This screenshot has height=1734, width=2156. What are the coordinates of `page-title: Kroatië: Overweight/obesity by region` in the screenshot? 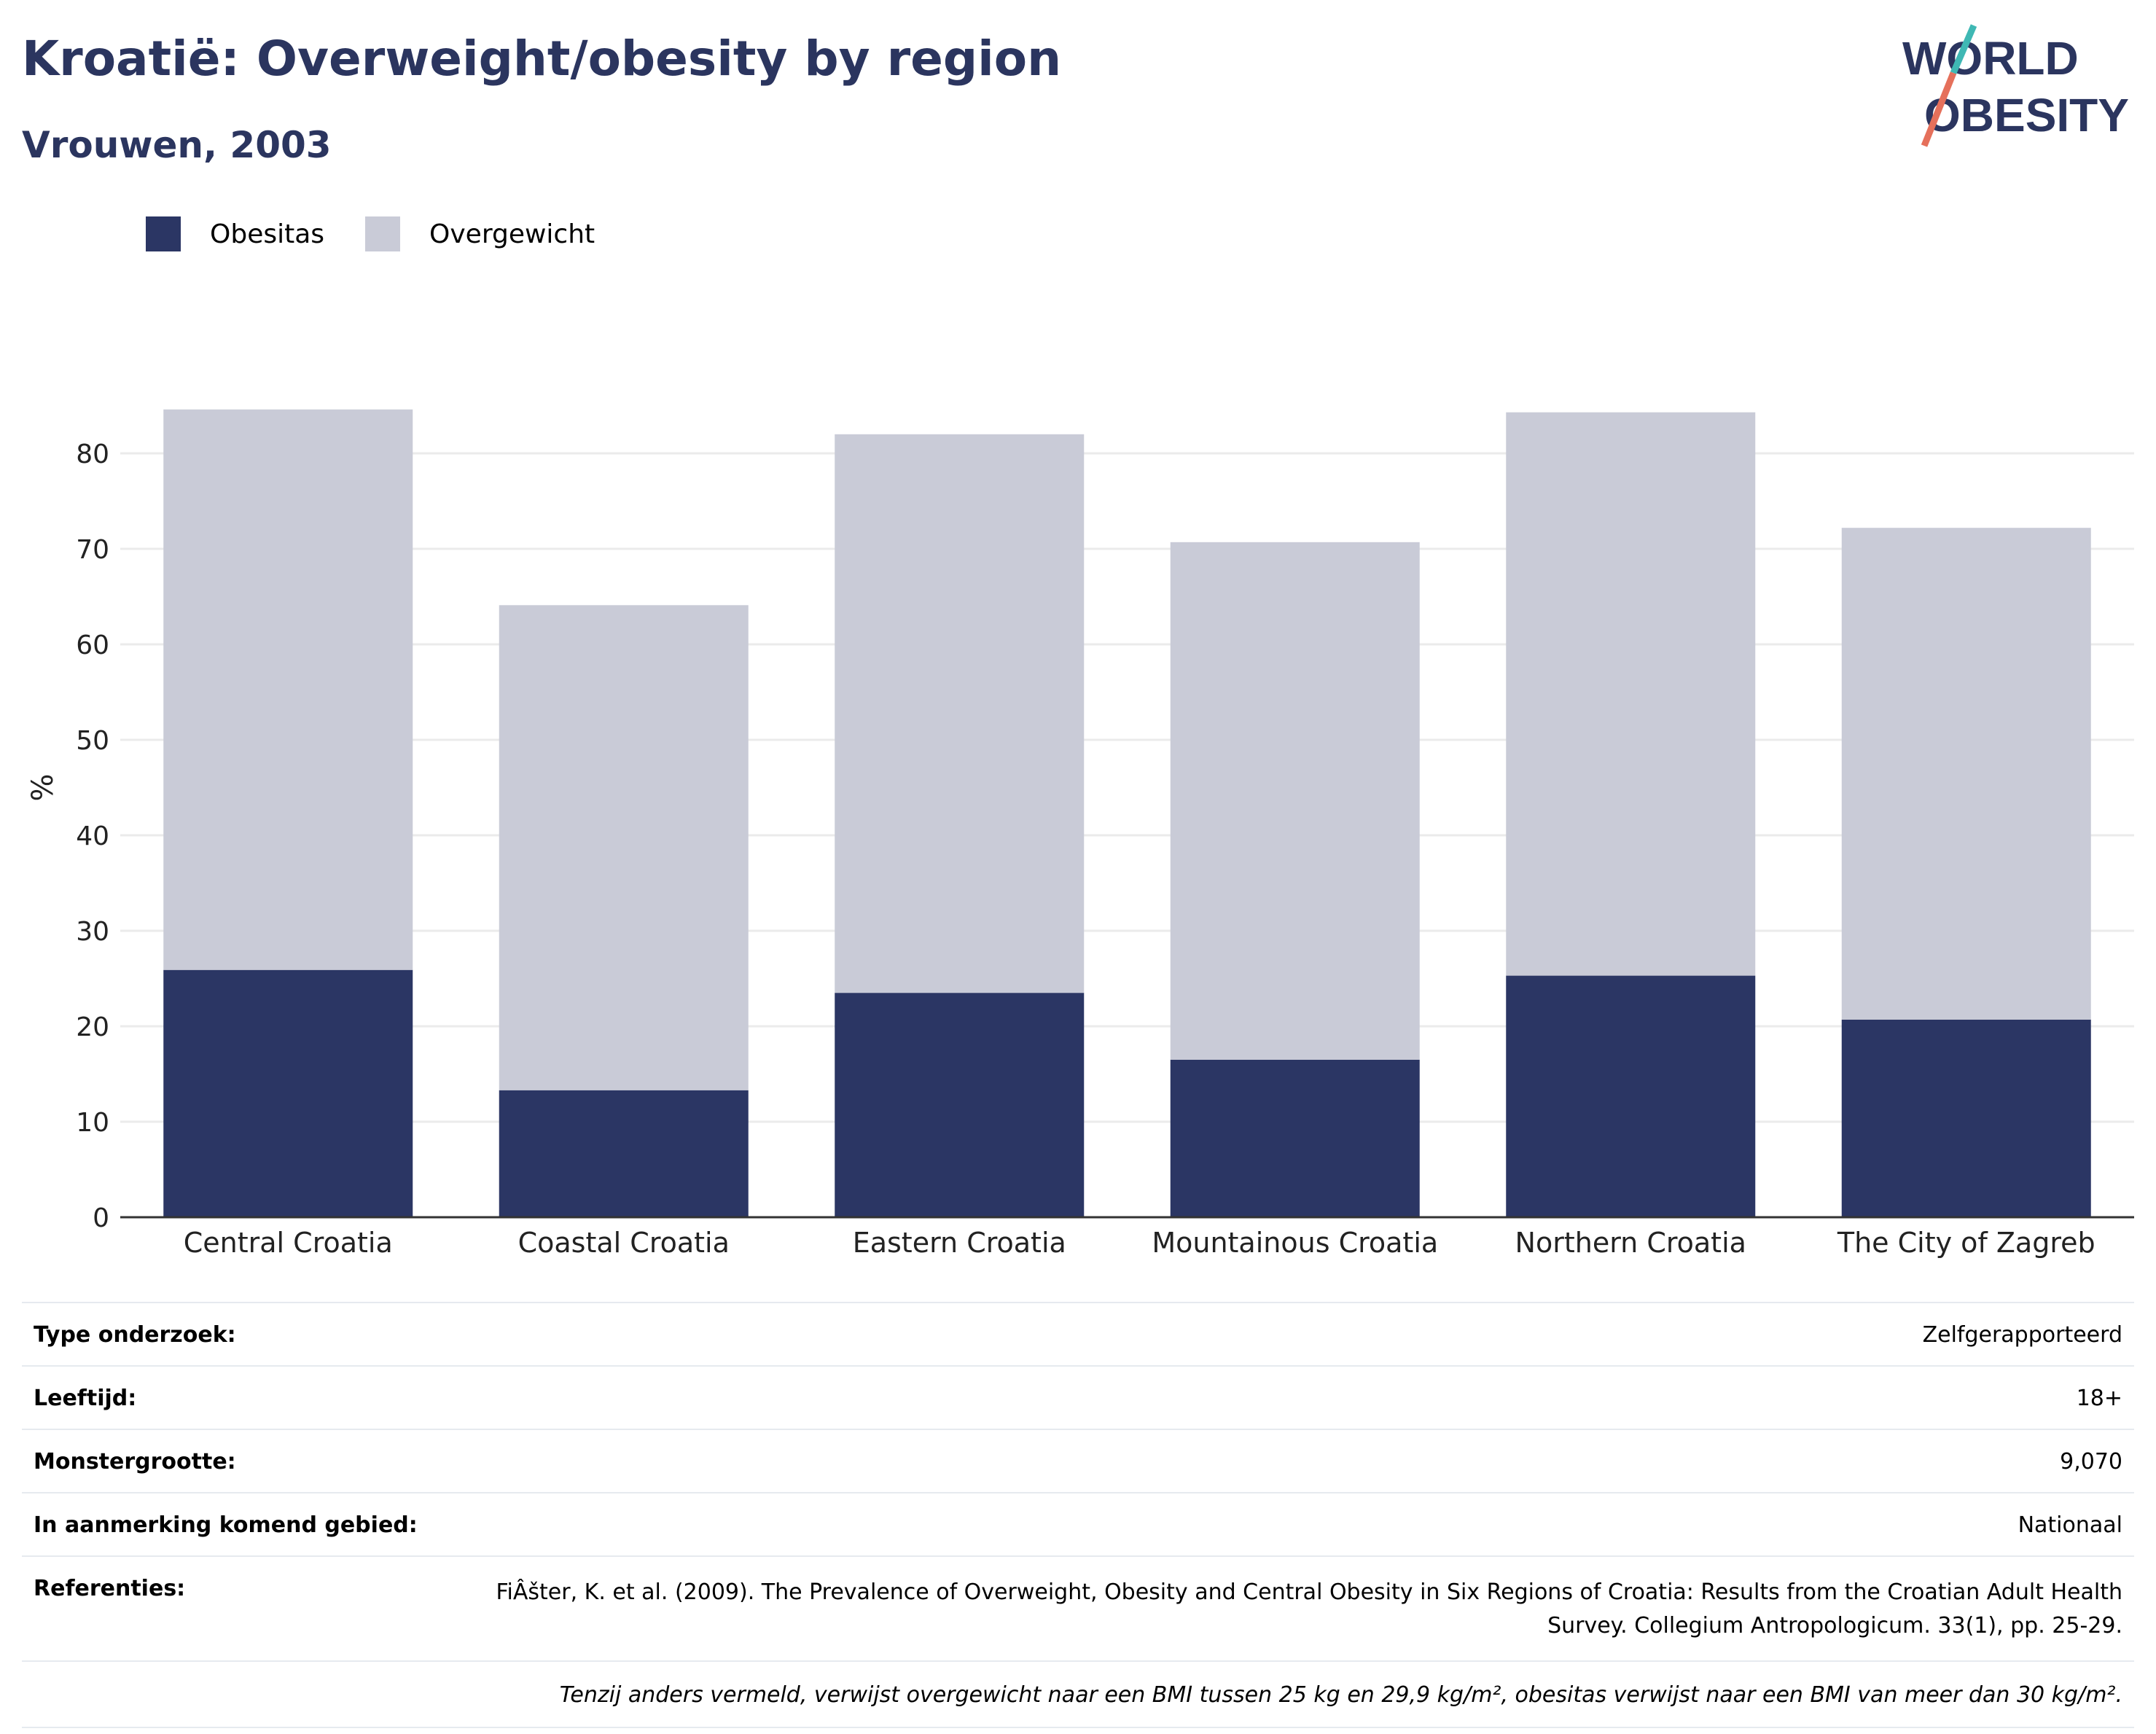 It's located at (542, 59).